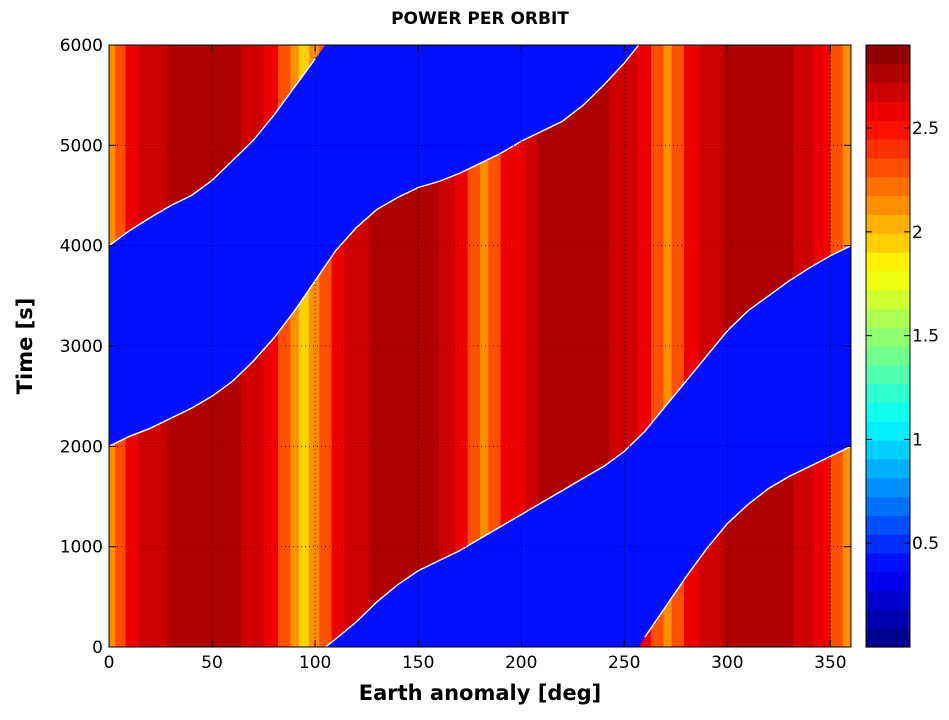 This screenshot has width=949, height=720. I want to click on x-tick-label-7: 350, so click(830, 663).